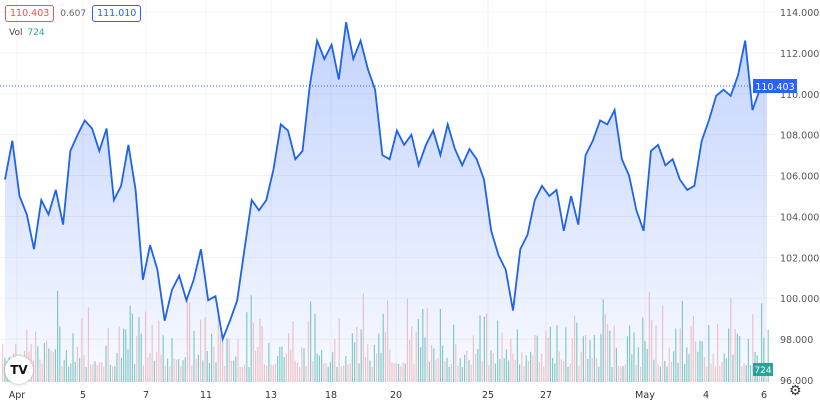  Describe the element at coordinates (706, 395) in the screenshot. I see `x-tick-label: 4` at that location.